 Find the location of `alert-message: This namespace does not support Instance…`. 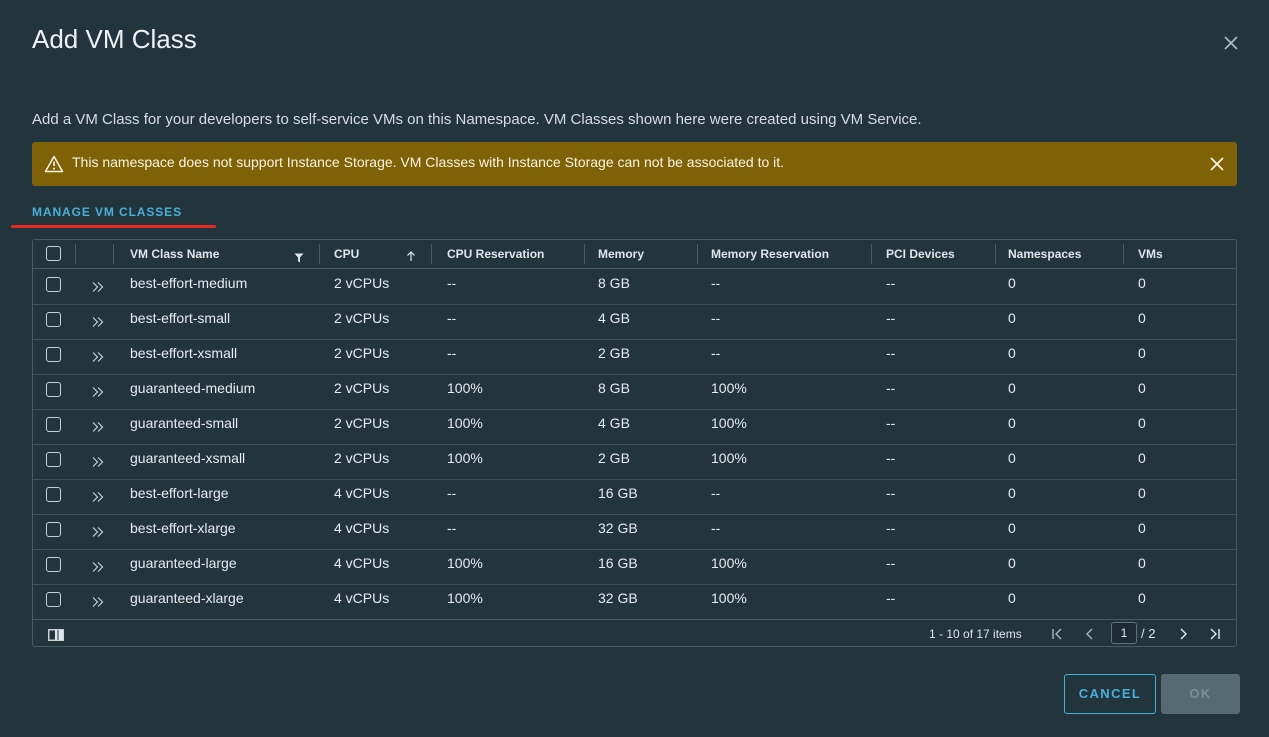

alert-message: This namespace does not support Instance… is located at coordinates (428, 162).